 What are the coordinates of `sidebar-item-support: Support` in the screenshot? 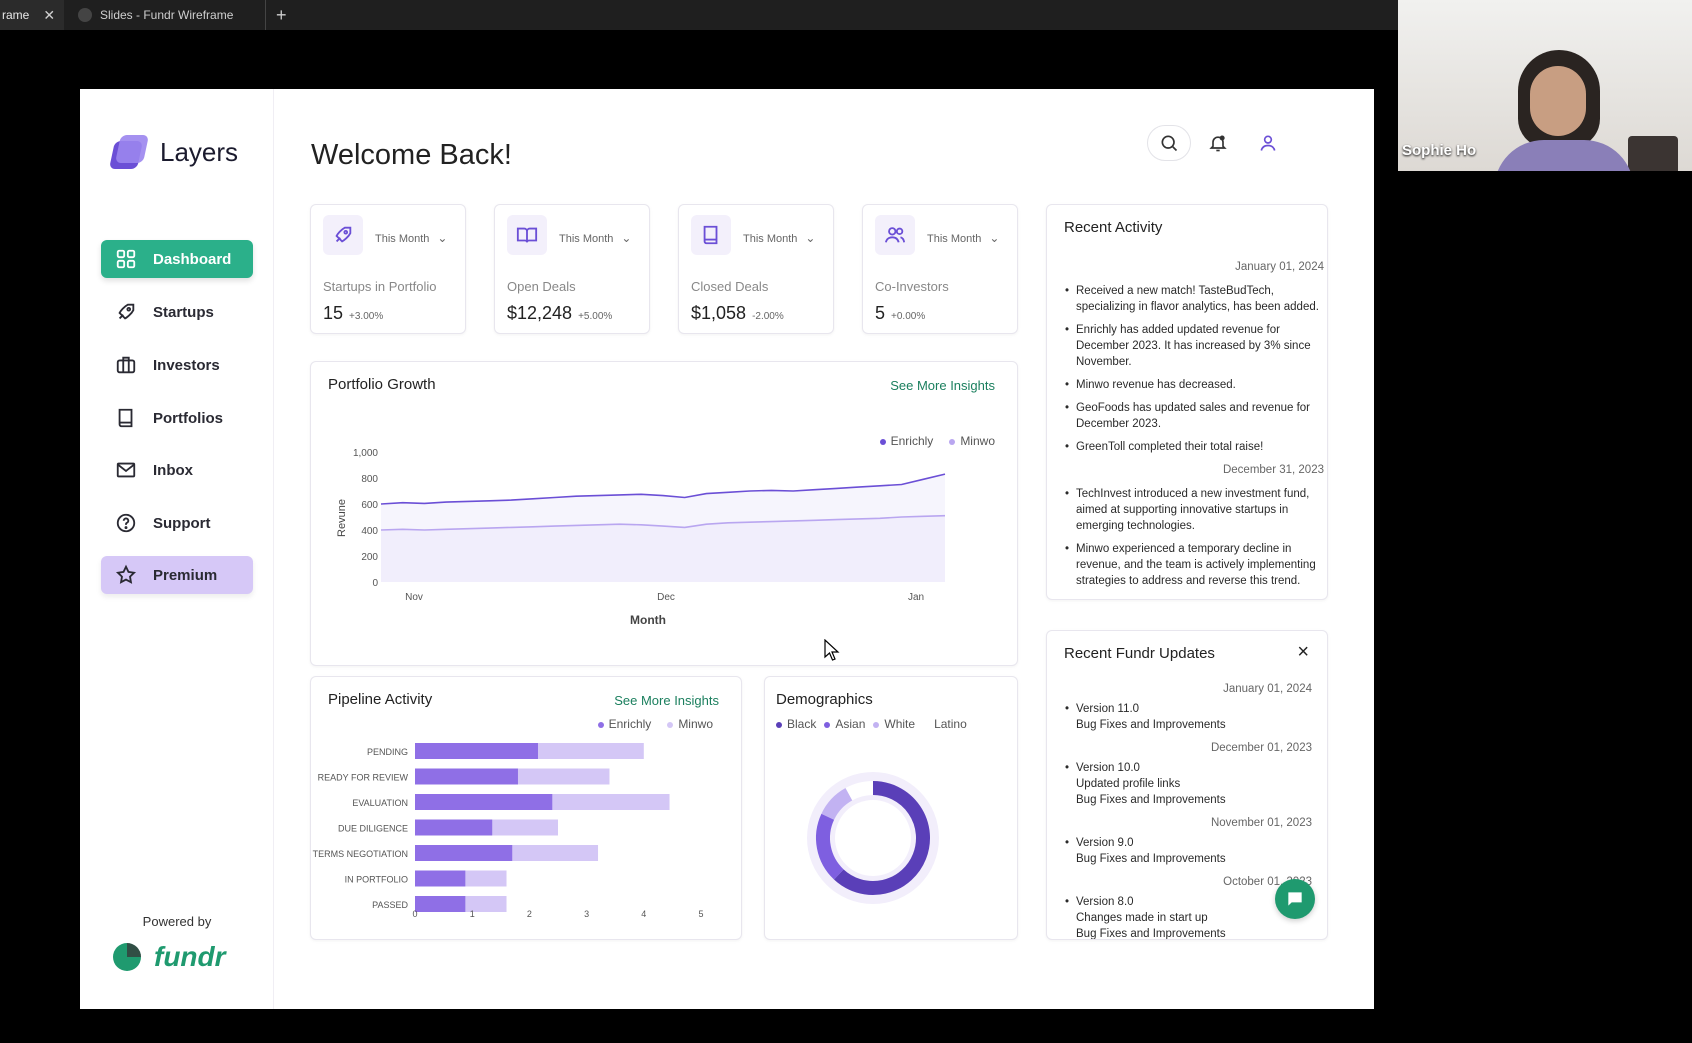 It's located at (177, 523).